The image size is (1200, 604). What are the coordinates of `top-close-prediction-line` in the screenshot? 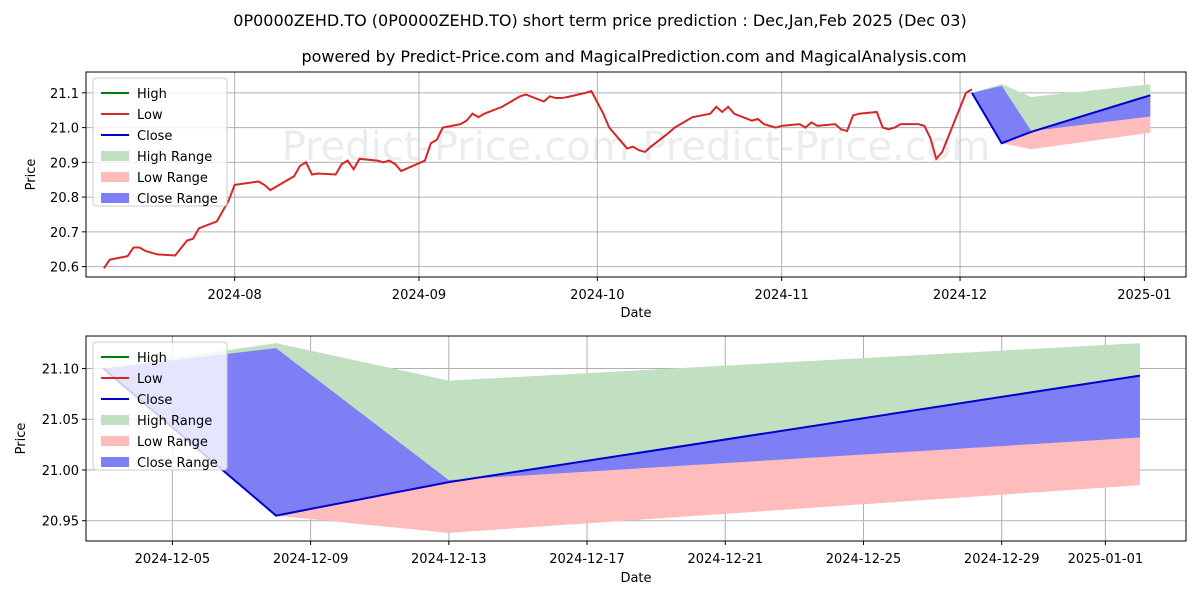 It's located at (1061, 118).